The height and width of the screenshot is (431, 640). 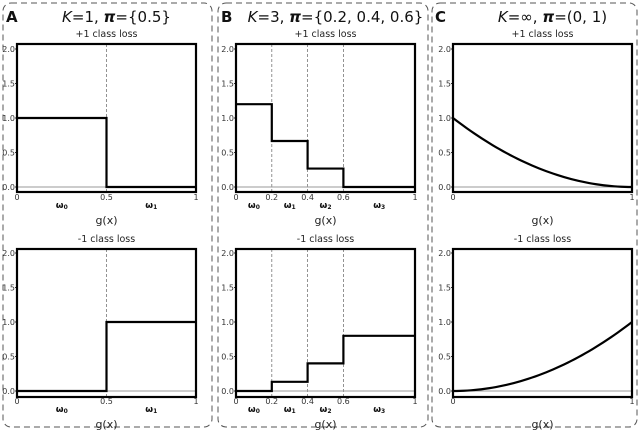 I want to click on panel-label: B, so click(x=226, y=17).